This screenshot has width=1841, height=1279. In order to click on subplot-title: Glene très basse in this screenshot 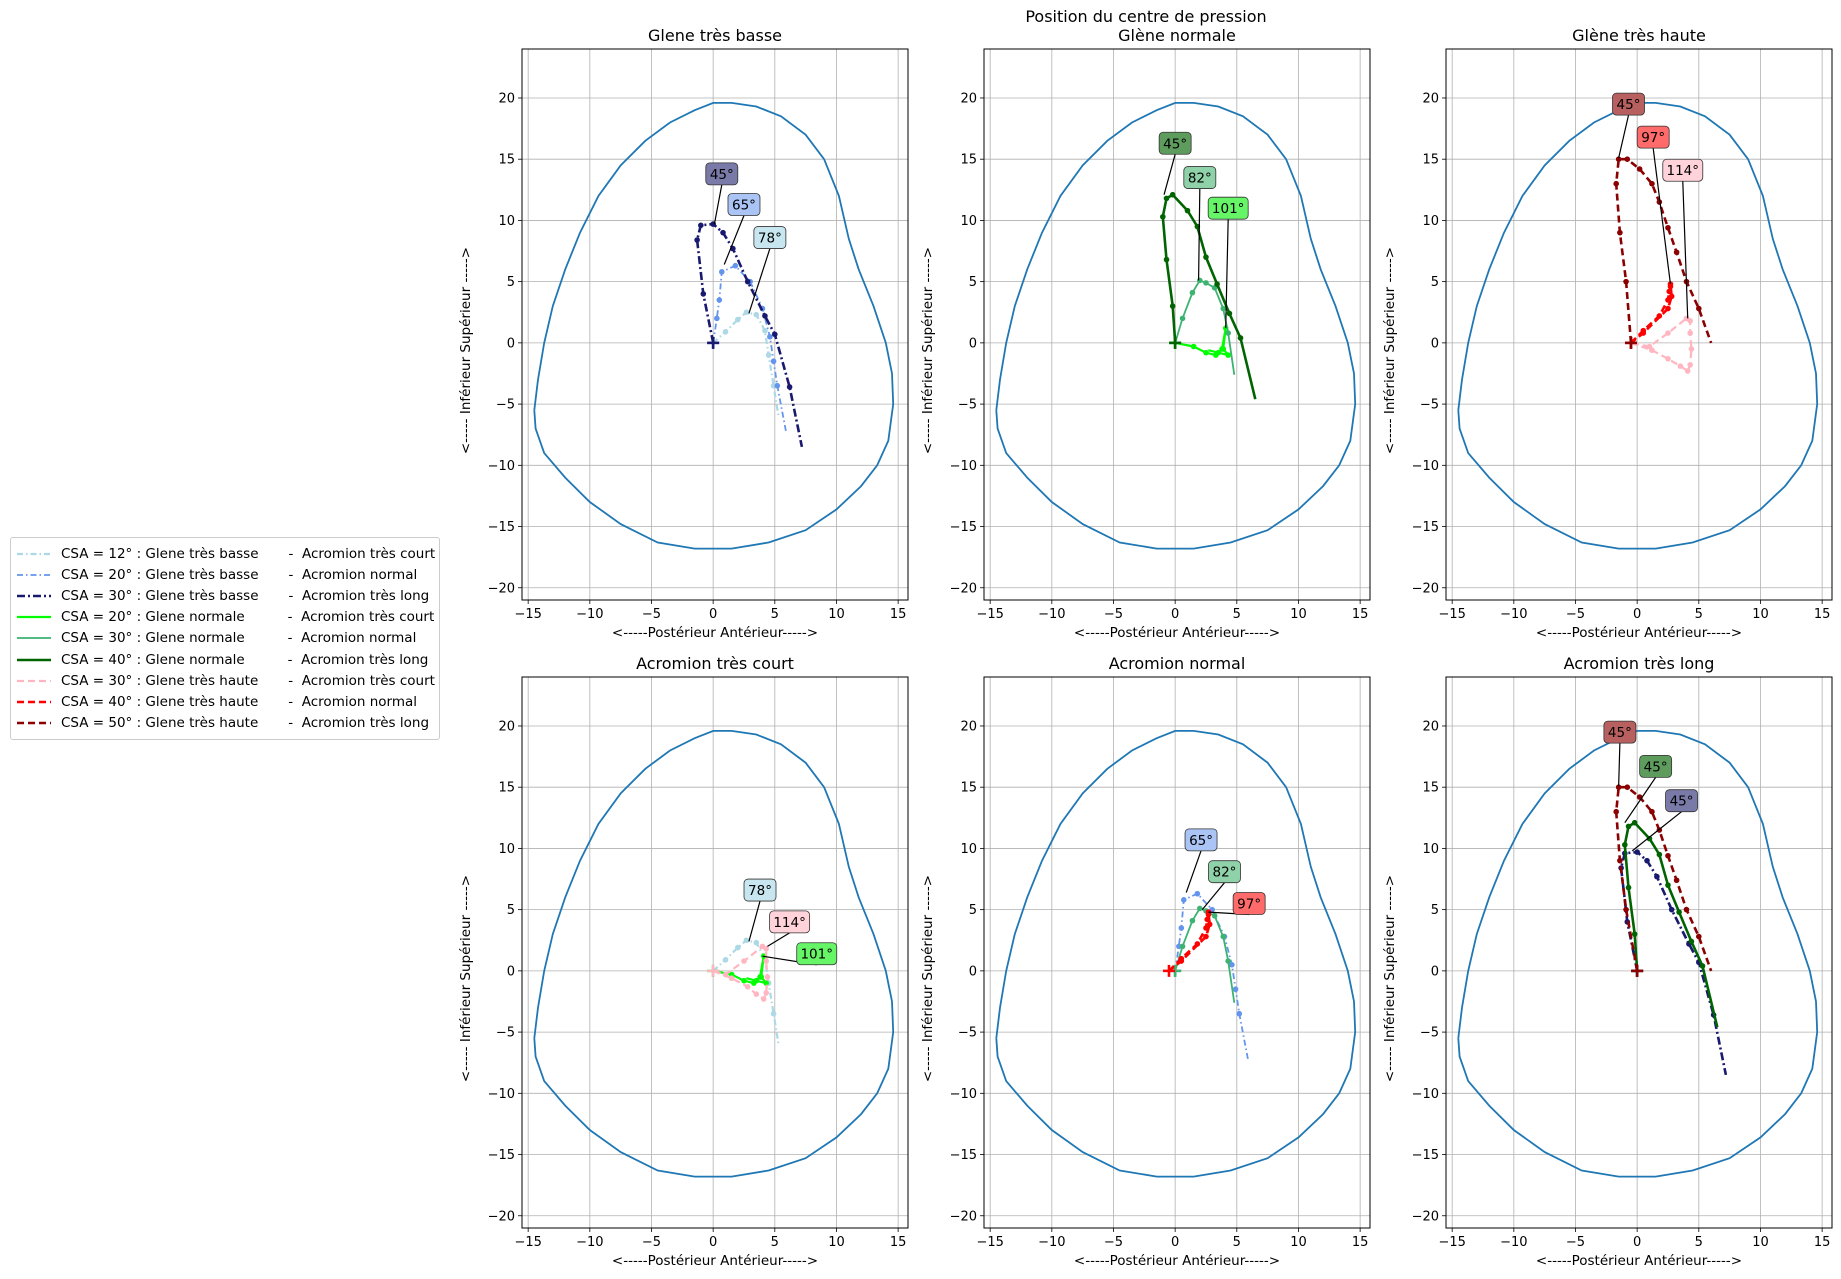, I will do `click(715, 35)`.